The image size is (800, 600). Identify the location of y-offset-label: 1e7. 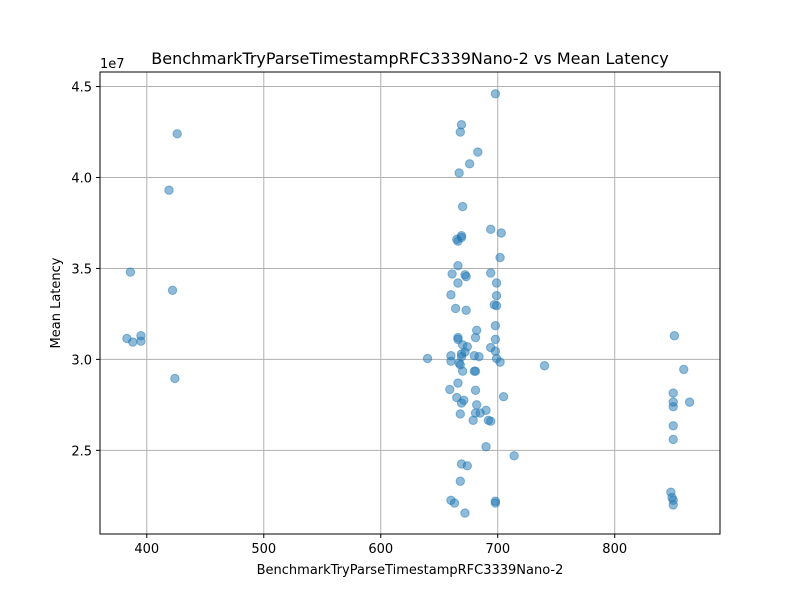
(112, 64).